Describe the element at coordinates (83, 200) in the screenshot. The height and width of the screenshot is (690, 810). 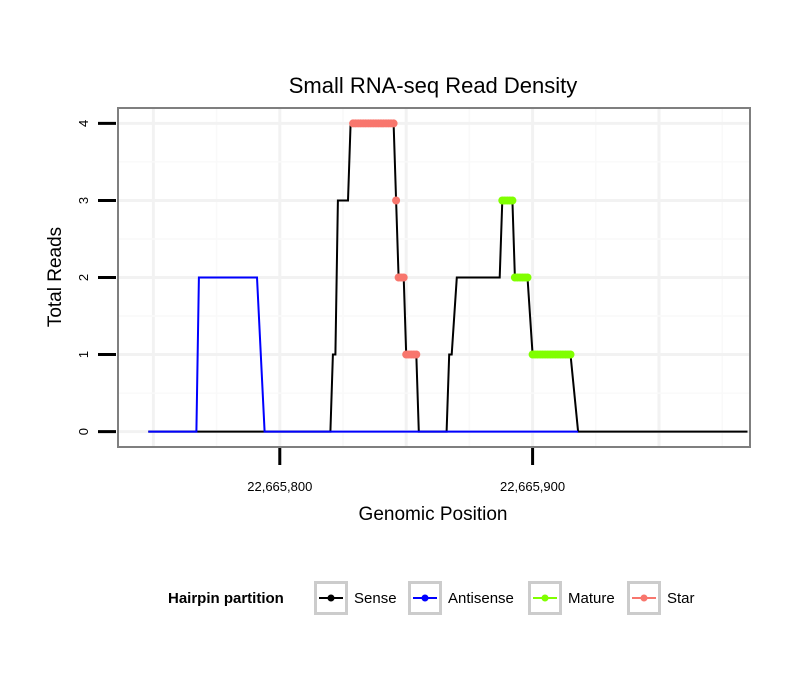
I see `y-tick-label: 3` at that location.